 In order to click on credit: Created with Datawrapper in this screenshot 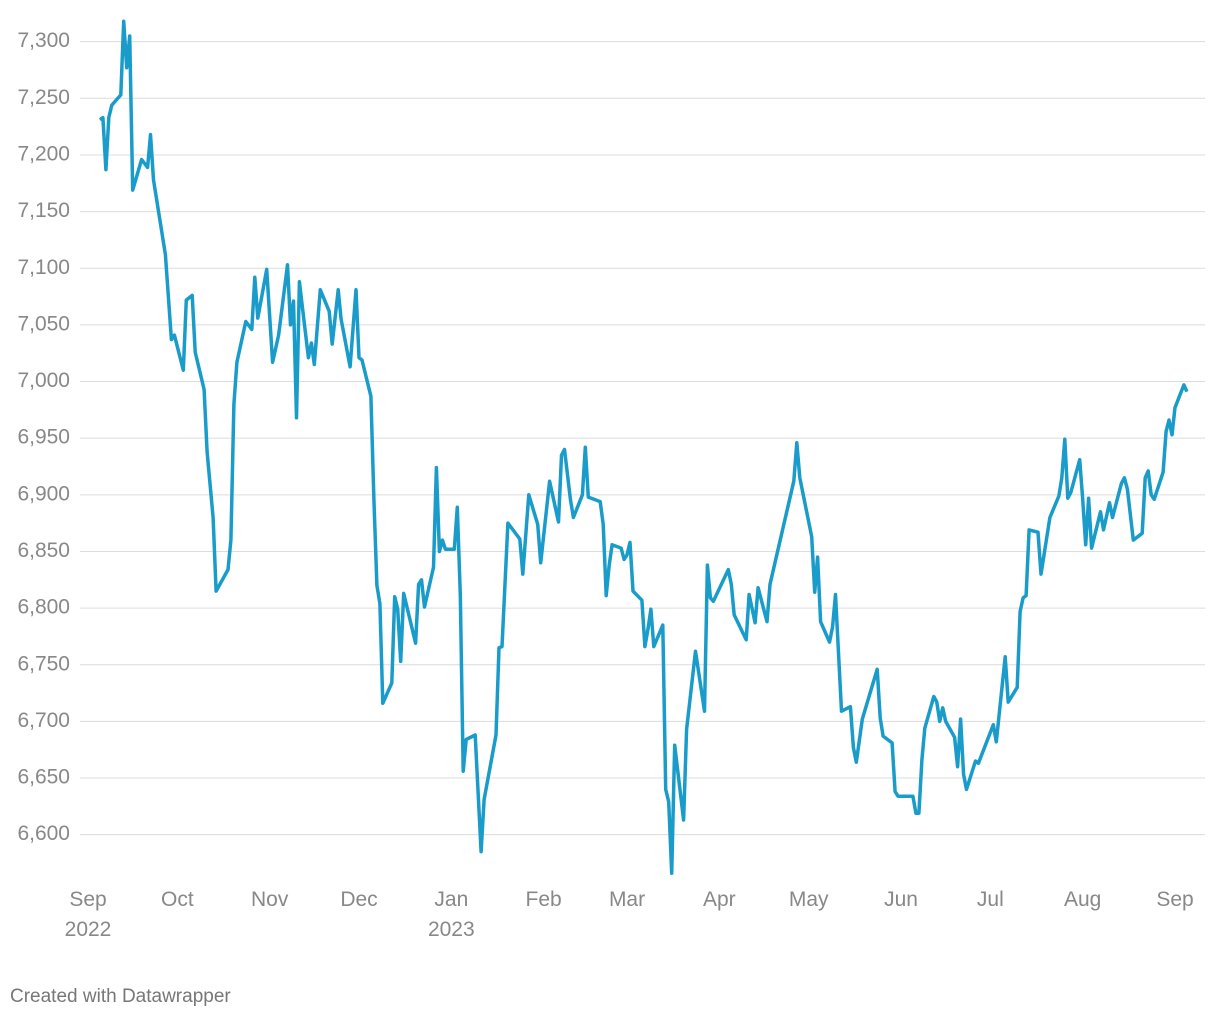, I will do `click(120, 996)`.